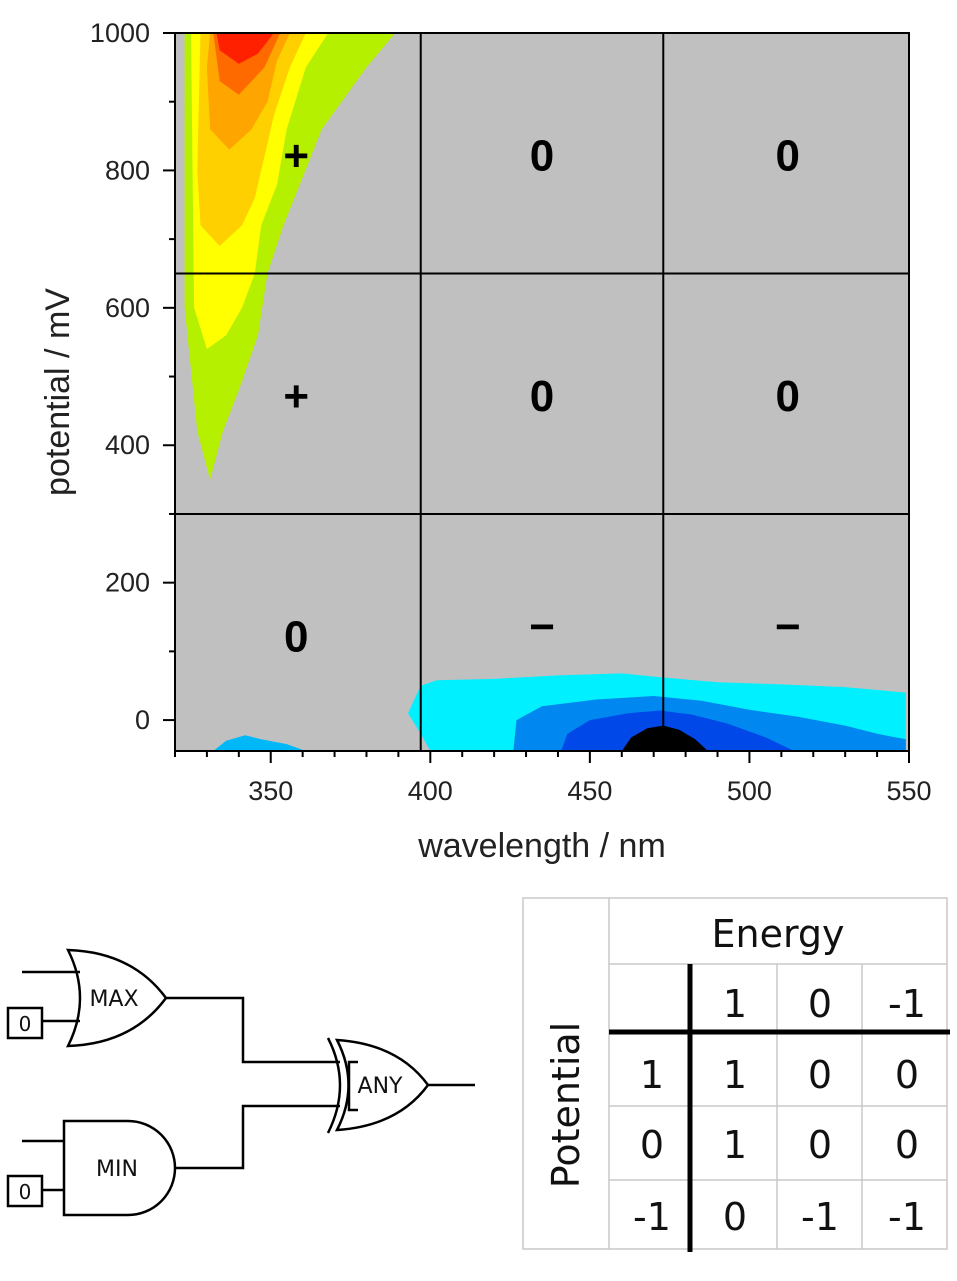  I want to click on max-gate-label: MAX, so click(113, 999).